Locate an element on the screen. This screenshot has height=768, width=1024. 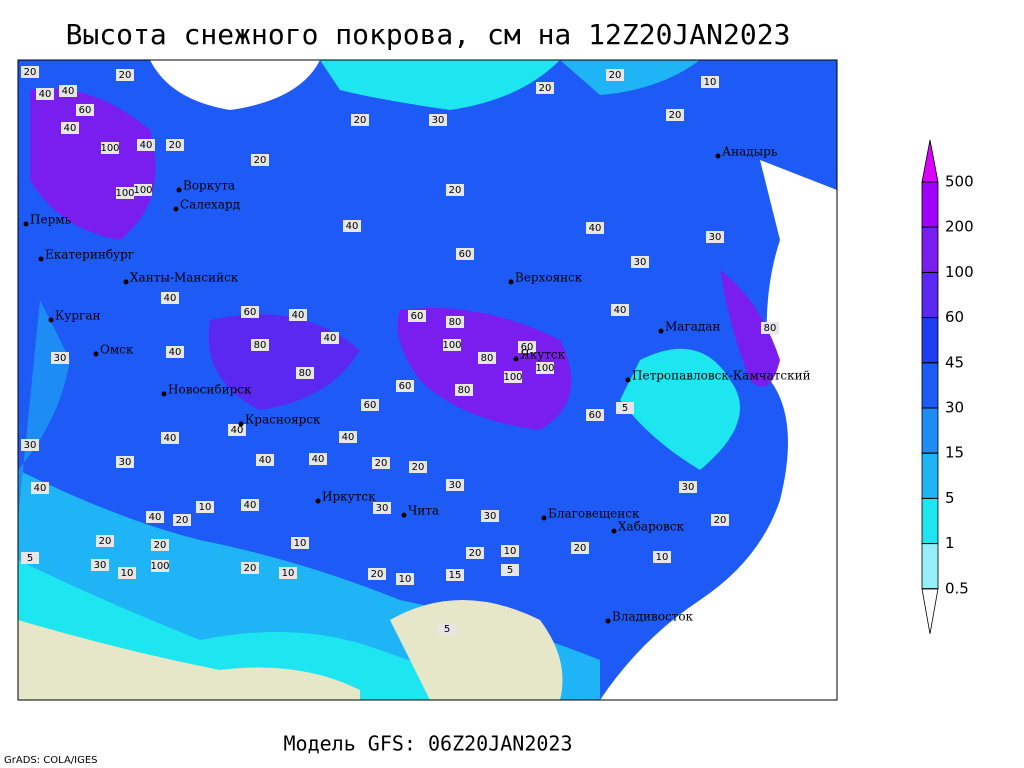
colorbar-tick-label: 15 is located at coordinates (954, 453).